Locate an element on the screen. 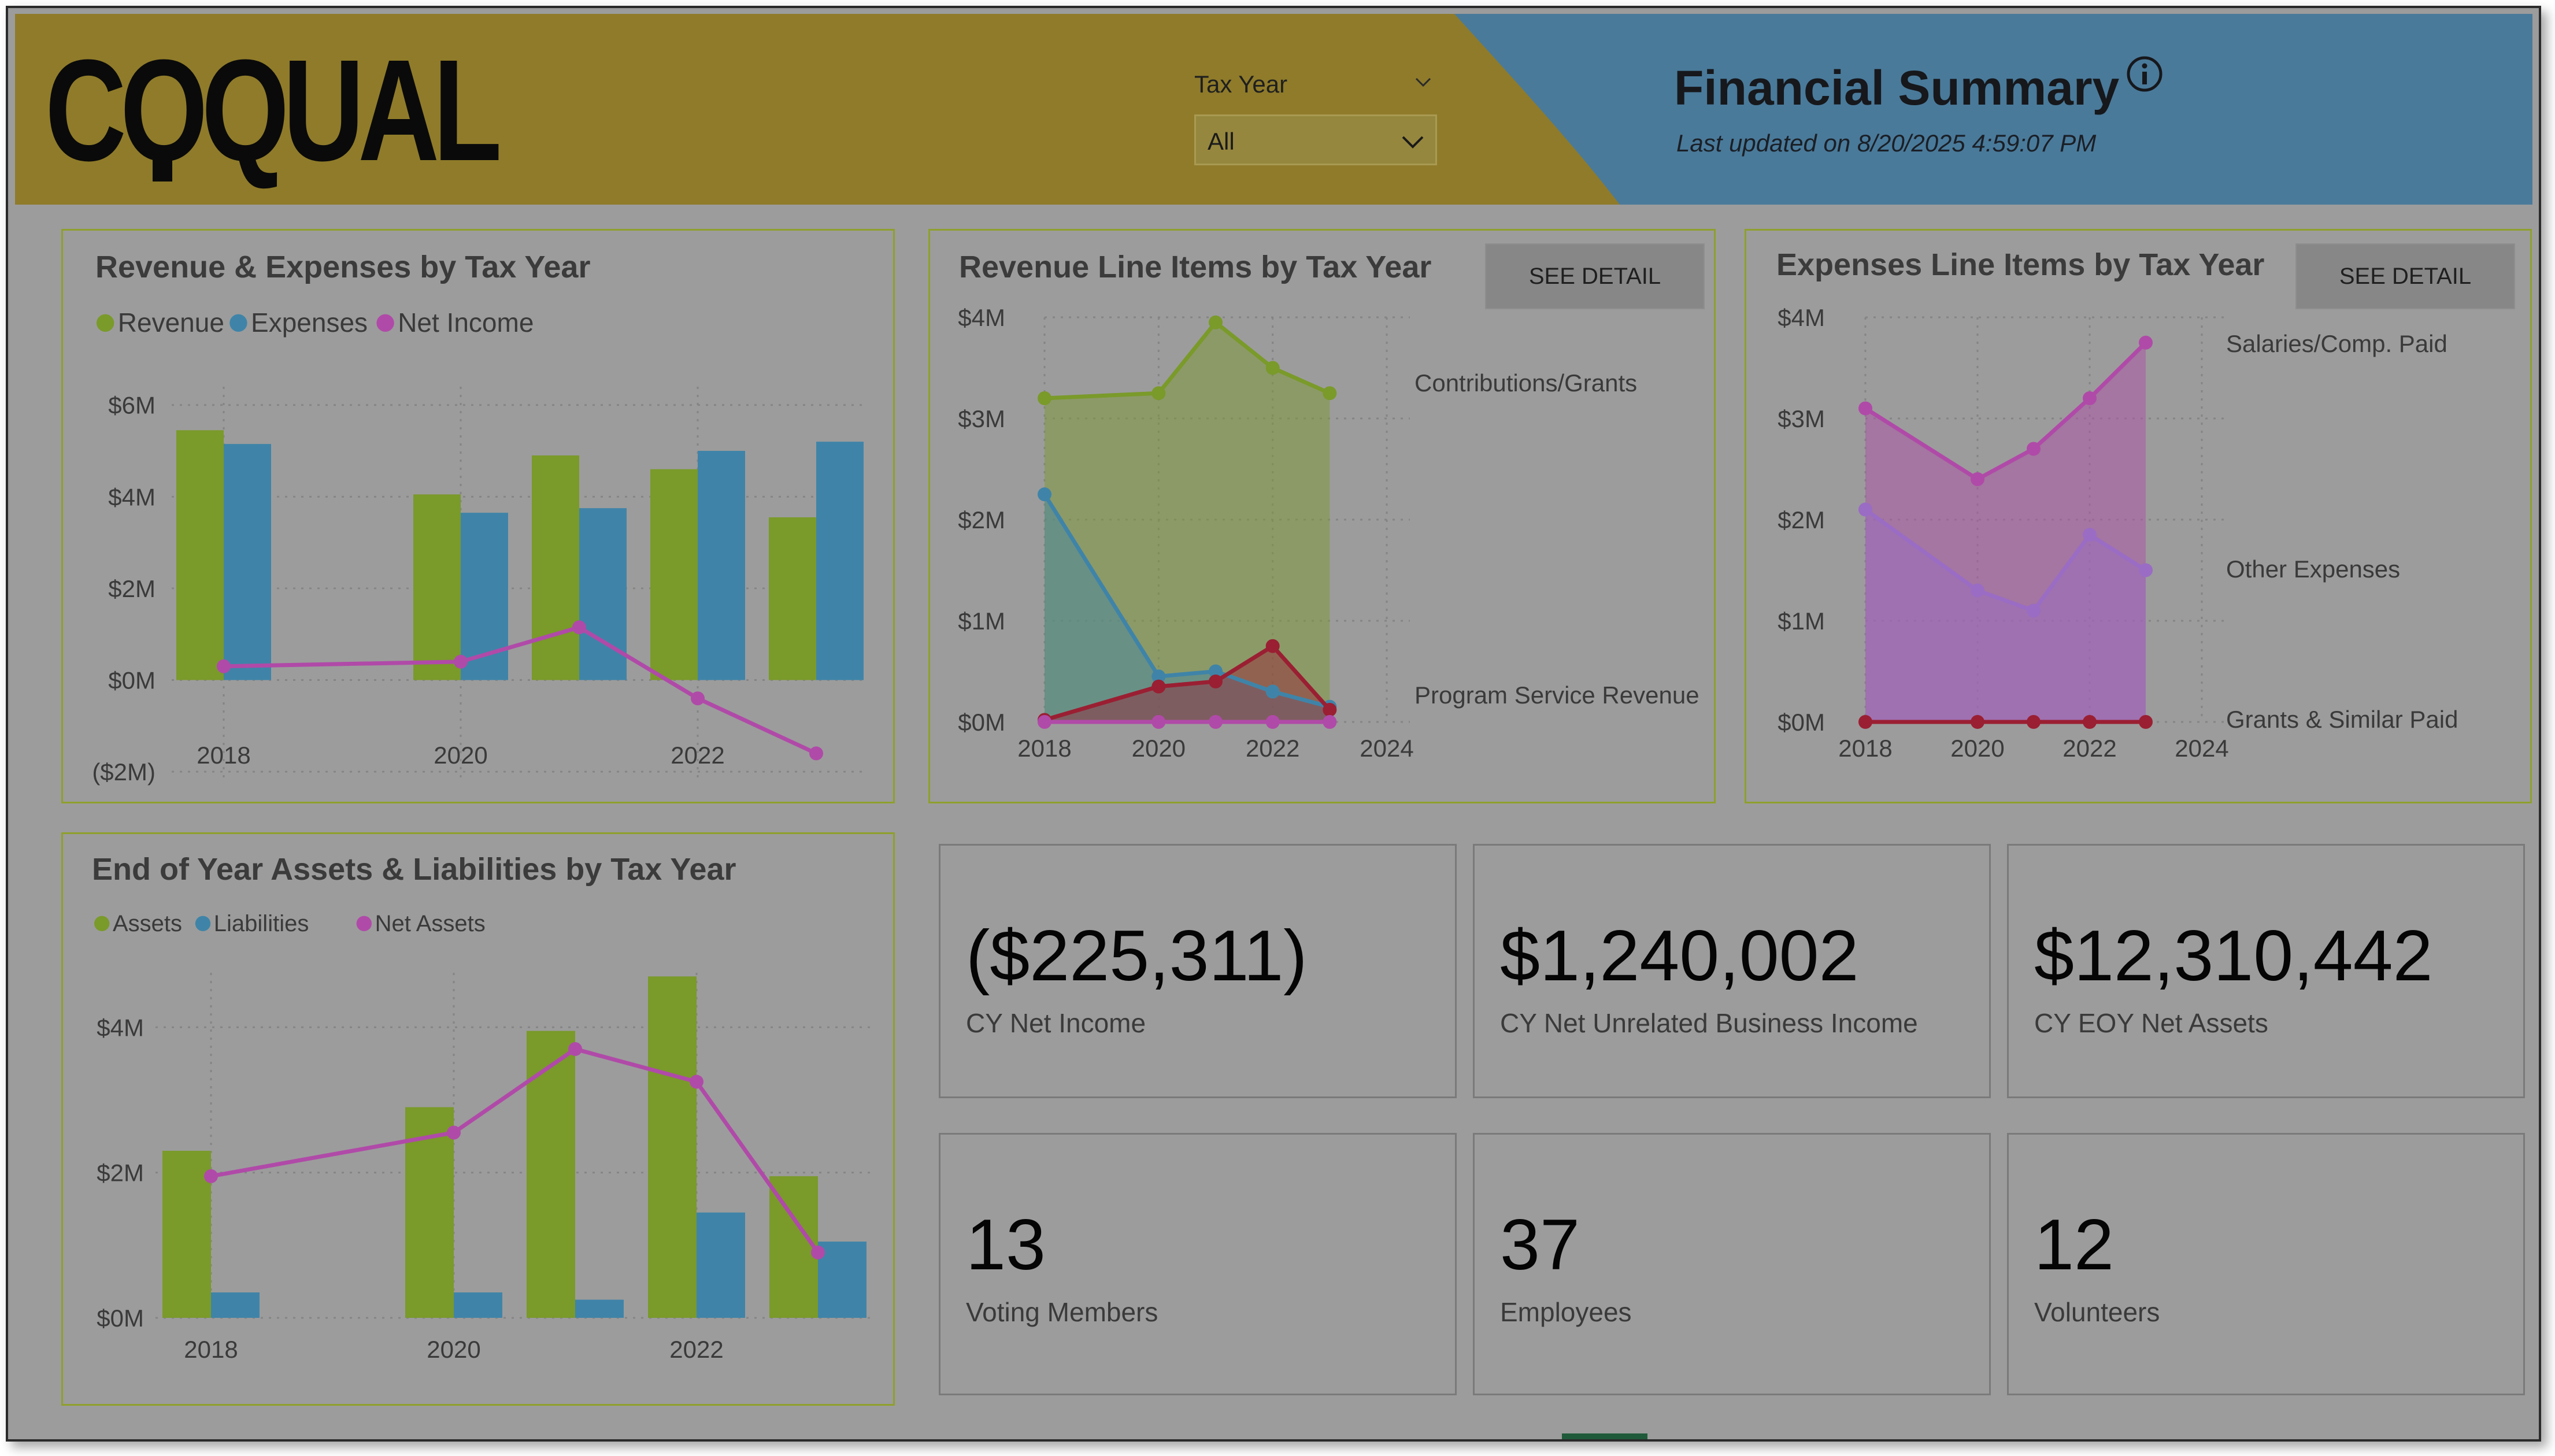 Image resolution: width=2555 pixels, height=1456 pixels. area-other-expenses is located at coordinates (2005, 616).